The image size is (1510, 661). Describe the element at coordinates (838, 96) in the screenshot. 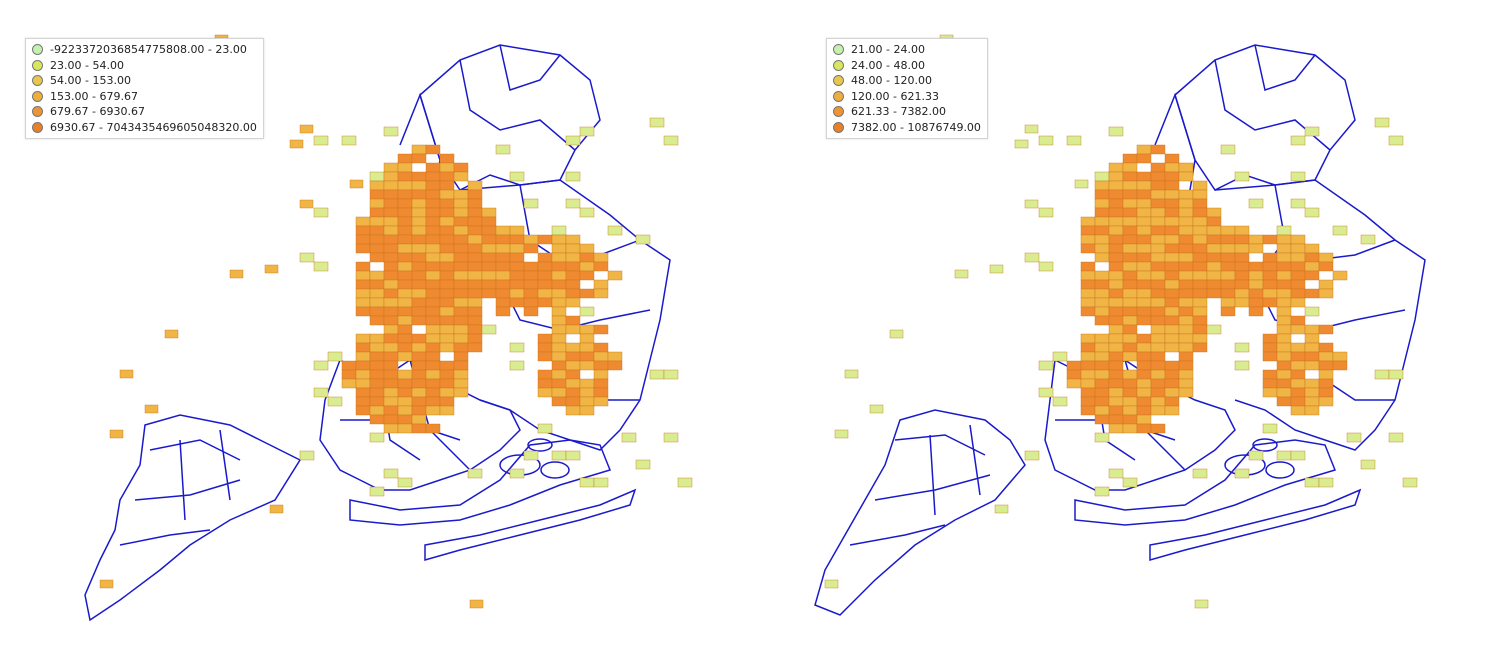

I see `legend-swatch` at that location.